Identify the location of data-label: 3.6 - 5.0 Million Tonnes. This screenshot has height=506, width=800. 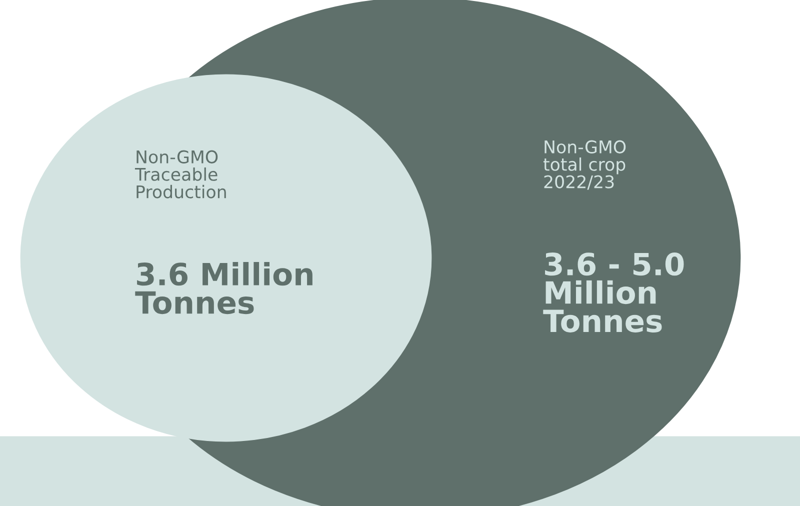
(613, 292).